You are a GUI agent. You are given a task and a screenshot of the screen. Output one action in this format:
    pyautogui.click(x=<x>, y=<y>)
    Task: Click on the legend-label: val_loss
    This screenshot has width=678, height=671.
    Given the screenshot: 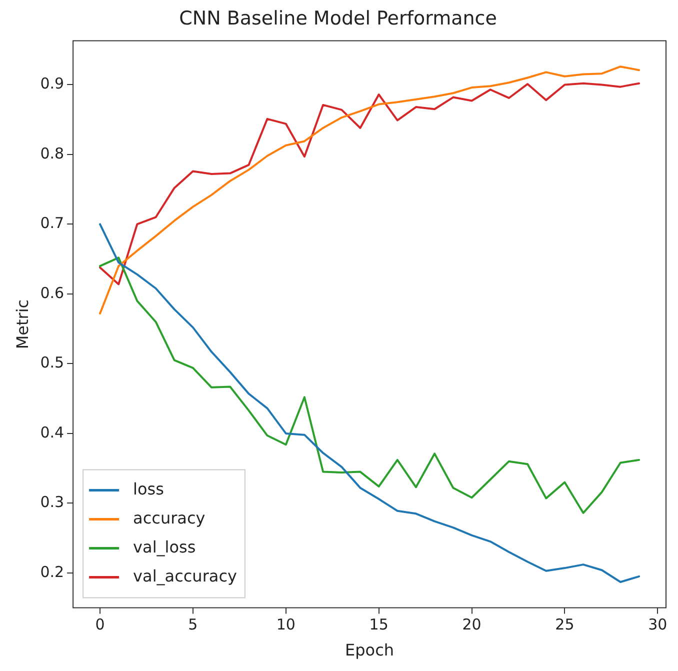 What is the action you would take?
    pyautogui.click(x=164, y=546)
    